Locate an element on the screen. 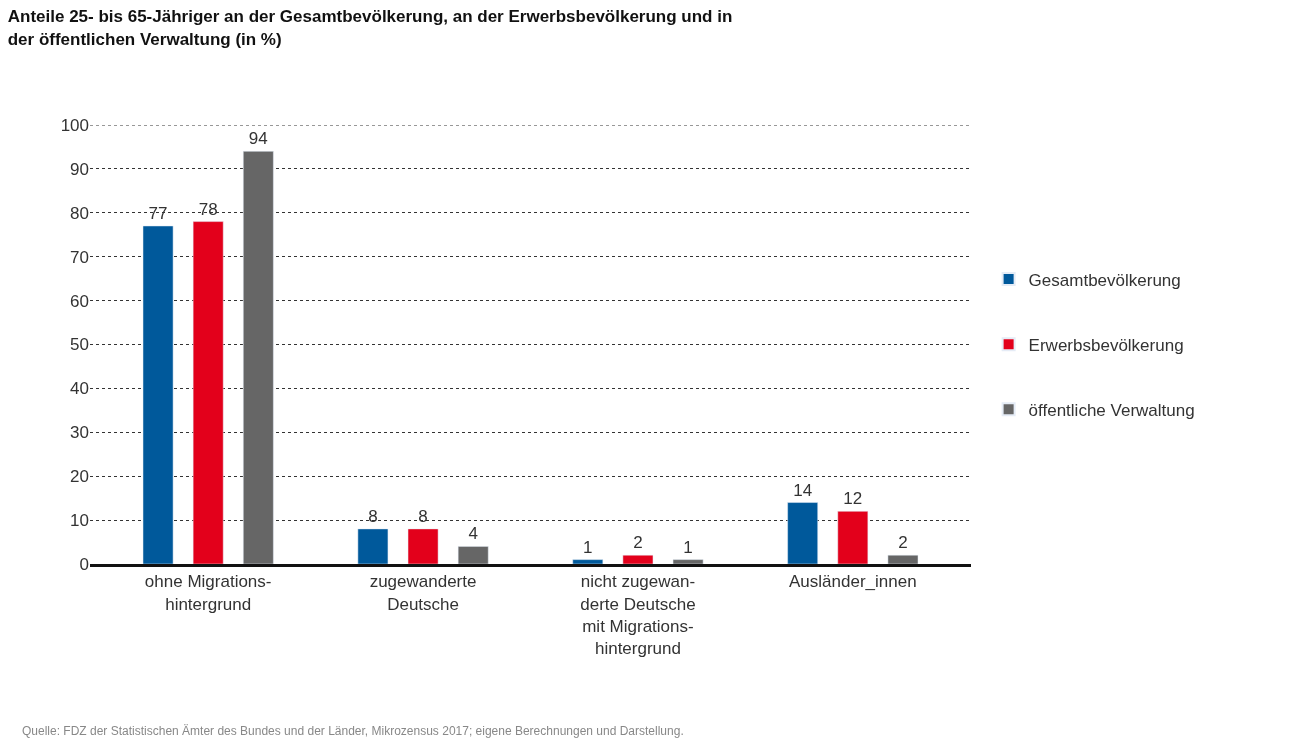  data-label: 12 is located at coordinates (853, 499).